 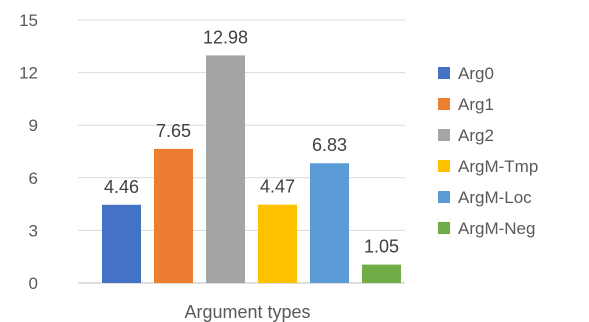 I want to click on data-label: 12.98, so click(x=225, y=37).